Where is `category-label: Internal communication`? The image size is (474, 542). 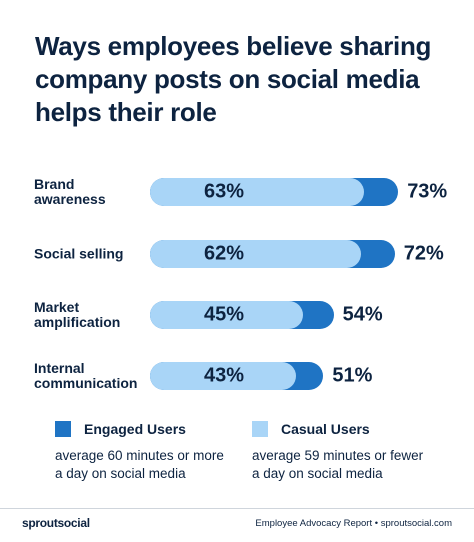 category-label: Internal communication is located at coordinates (86, 375).